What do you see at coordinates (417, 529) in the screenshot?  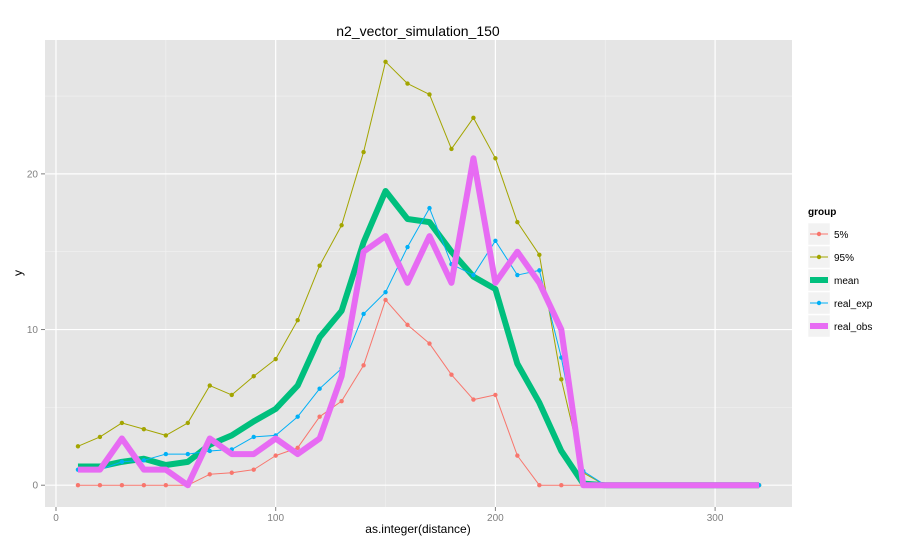 I see `x-axis-title: as.integer(distance)` at bounding box center [417, 529].